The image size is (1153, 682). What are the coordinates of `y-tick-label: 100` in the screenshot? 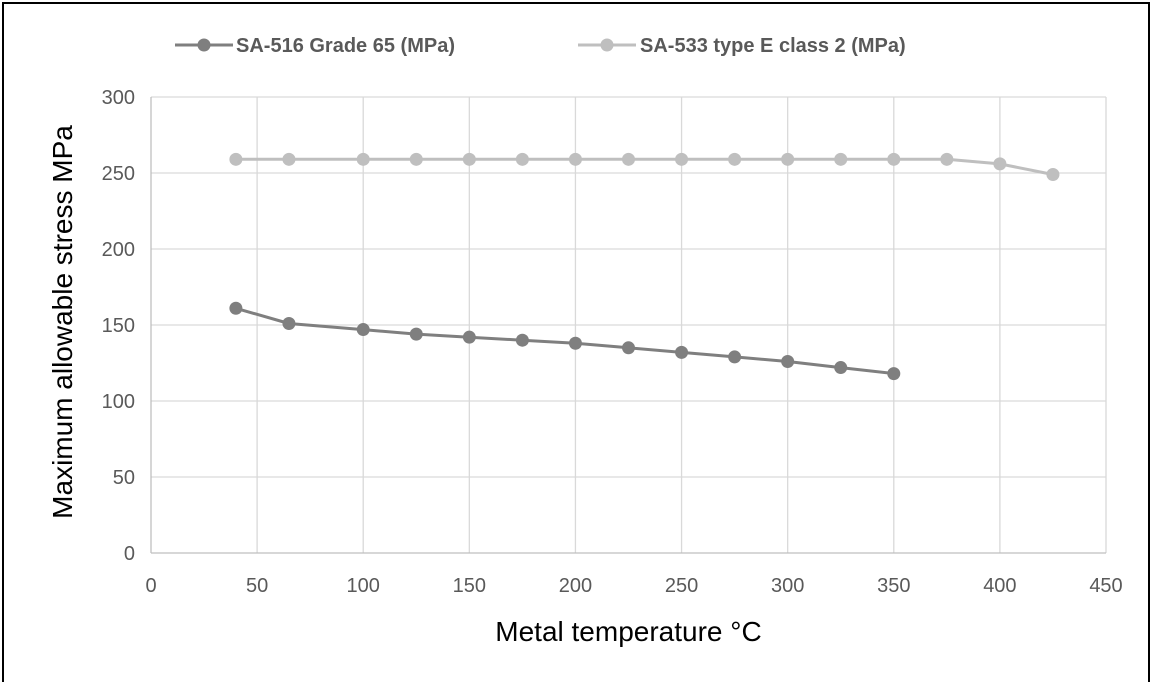 It's located at (118, 402).